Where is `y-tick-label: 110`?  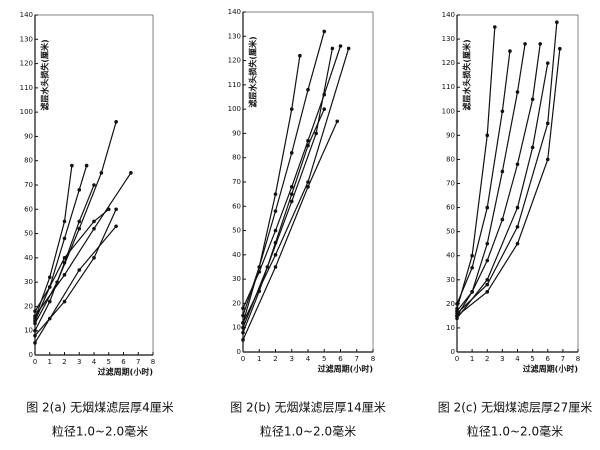
y-tick-label: 110 is located at coordinates (448, 87).